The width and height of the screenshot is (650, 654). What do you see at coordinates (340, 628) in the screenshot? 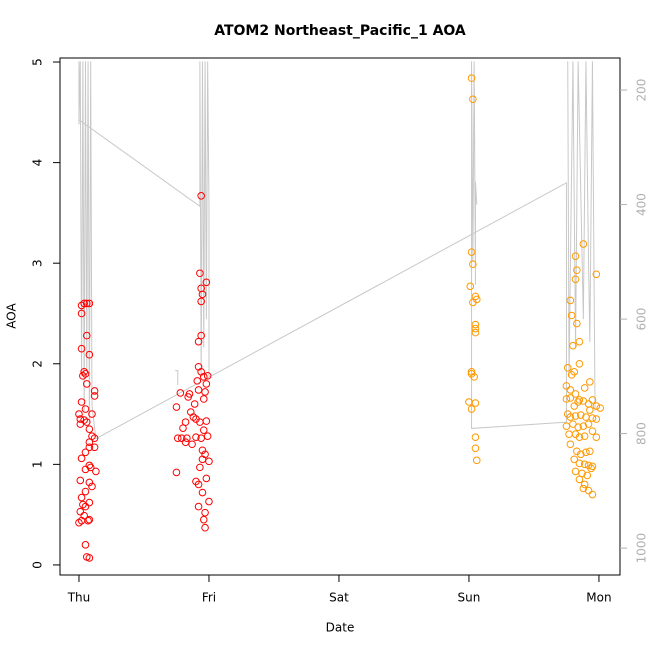
I see `x-axis-label: Date` at bounding box center [340, 628].